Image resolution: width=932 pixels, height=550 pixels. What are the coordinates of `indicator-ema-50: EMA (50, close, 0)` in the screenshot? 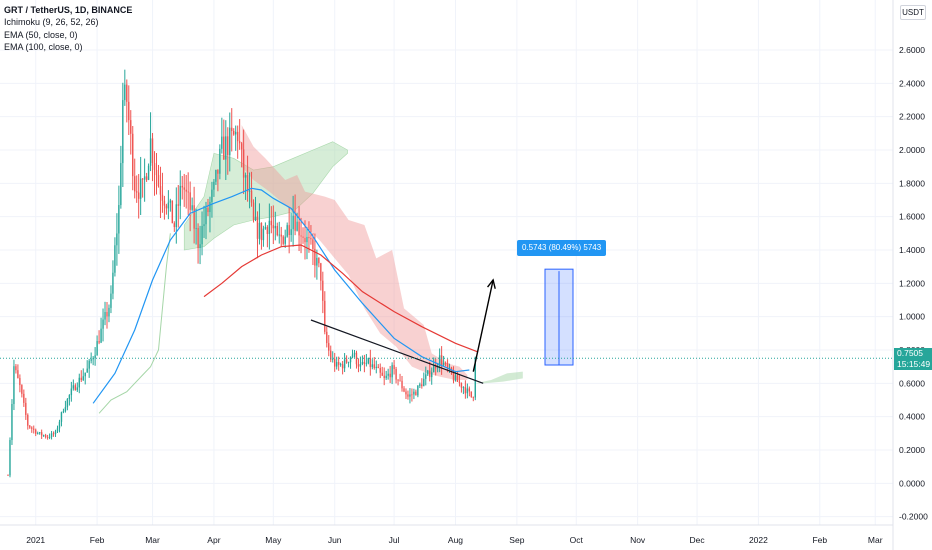 It's located at (41, 34).